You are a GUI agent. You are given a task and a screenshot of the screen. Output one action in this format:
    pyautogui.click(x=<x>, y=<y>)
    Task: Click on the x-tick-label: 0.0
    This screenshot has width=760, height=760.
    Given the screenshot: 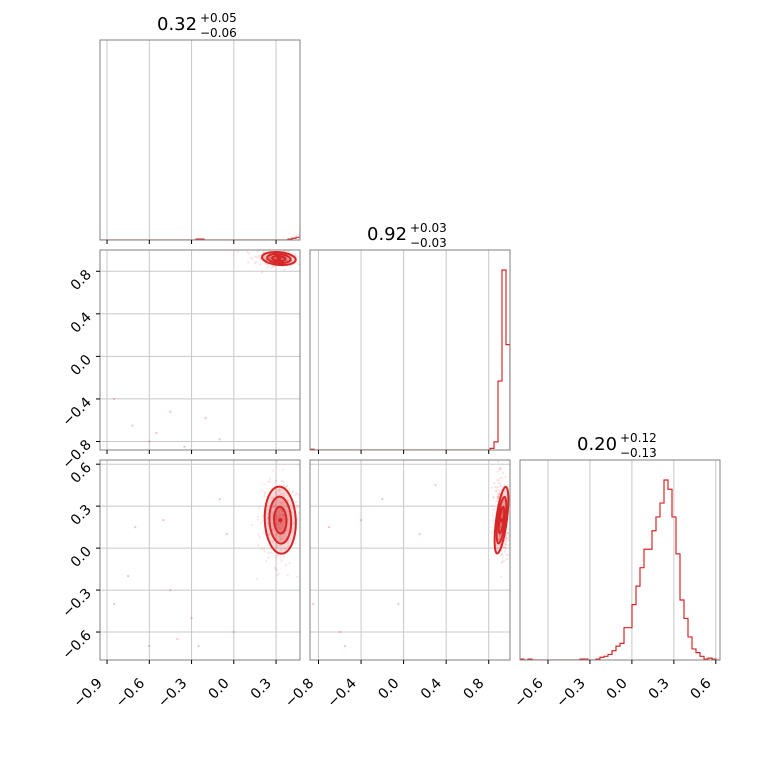 What is the action you would take?
    pyautogui.click(x=617, y=689)
    